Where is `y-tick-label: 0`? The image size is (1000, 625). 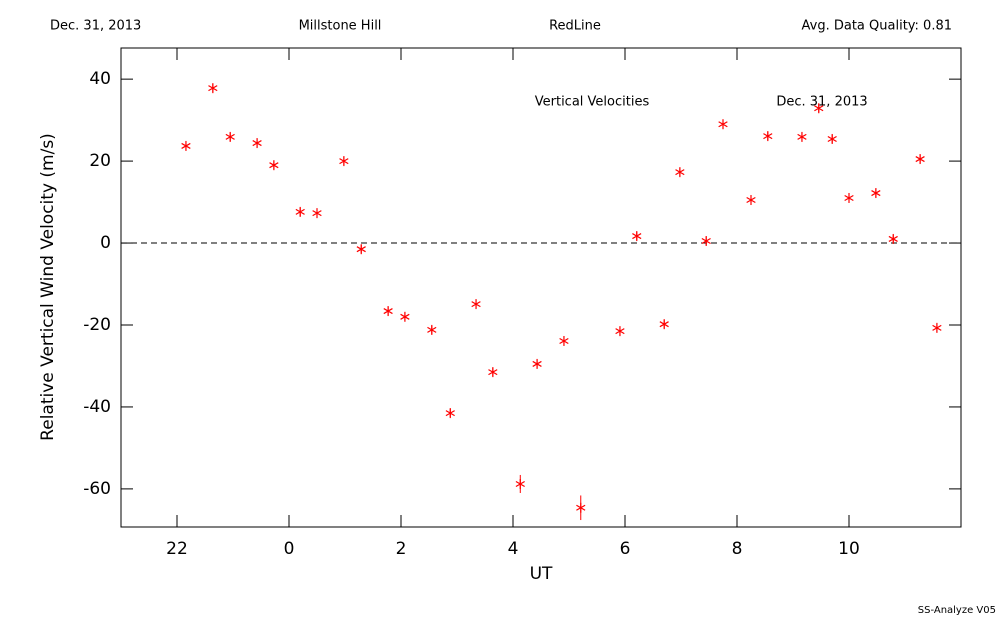 y-tick-label: 0 is located at coordinates (105, 243).